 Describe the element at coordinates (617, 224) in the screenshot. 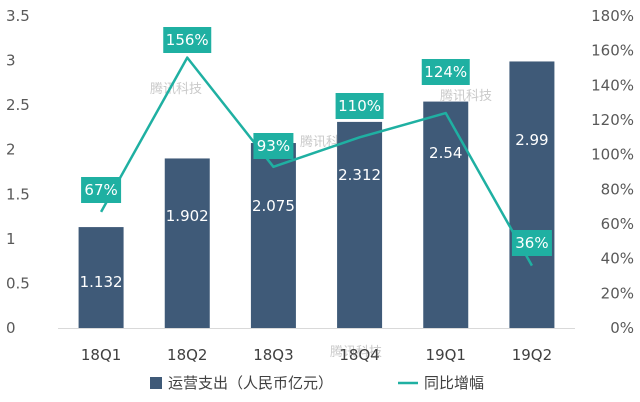

I see `y-right-tick: 60%` at that location.